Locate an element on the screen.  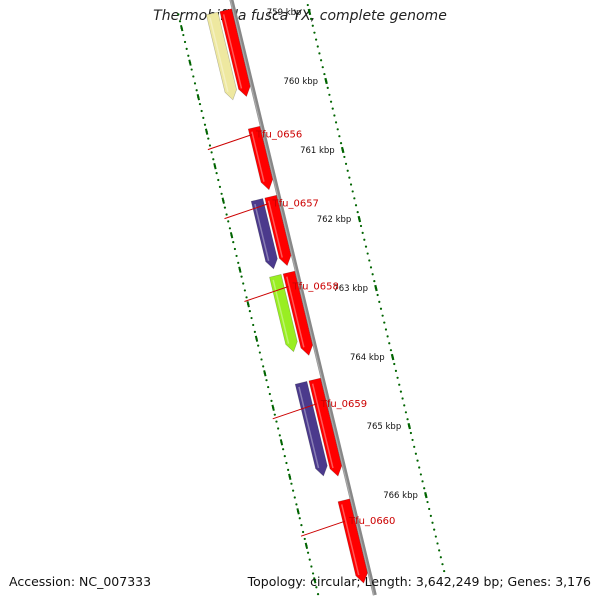
gene-label: Tfu_0658 is located at coordinates (314, 286).